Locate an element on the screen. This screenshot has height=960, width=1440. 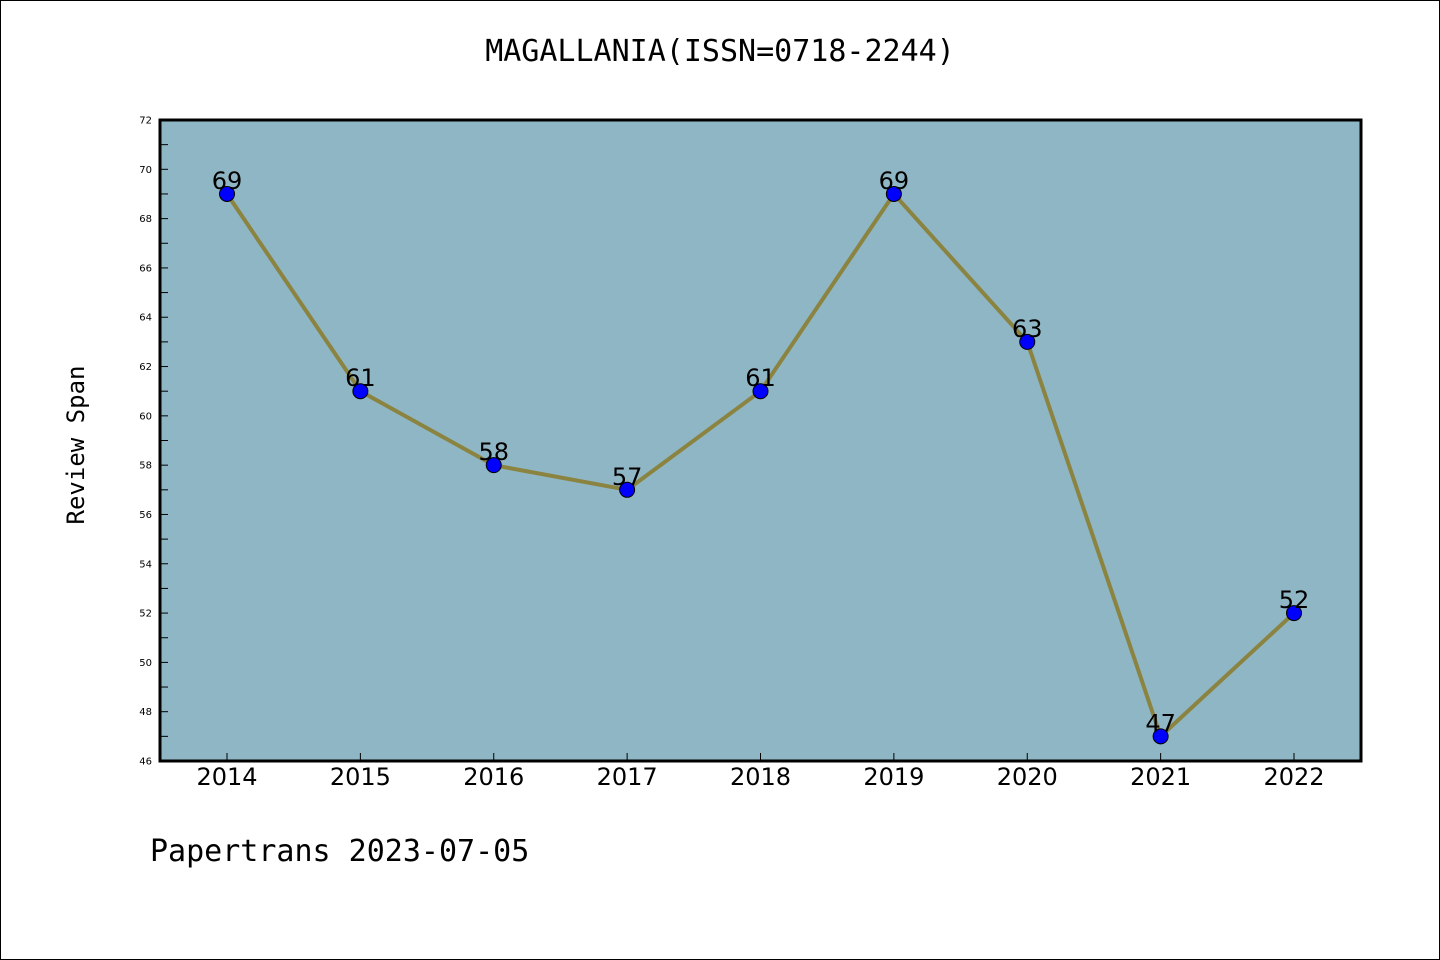
x-tick-label: 2021 is located at coordinates (1160, 777).